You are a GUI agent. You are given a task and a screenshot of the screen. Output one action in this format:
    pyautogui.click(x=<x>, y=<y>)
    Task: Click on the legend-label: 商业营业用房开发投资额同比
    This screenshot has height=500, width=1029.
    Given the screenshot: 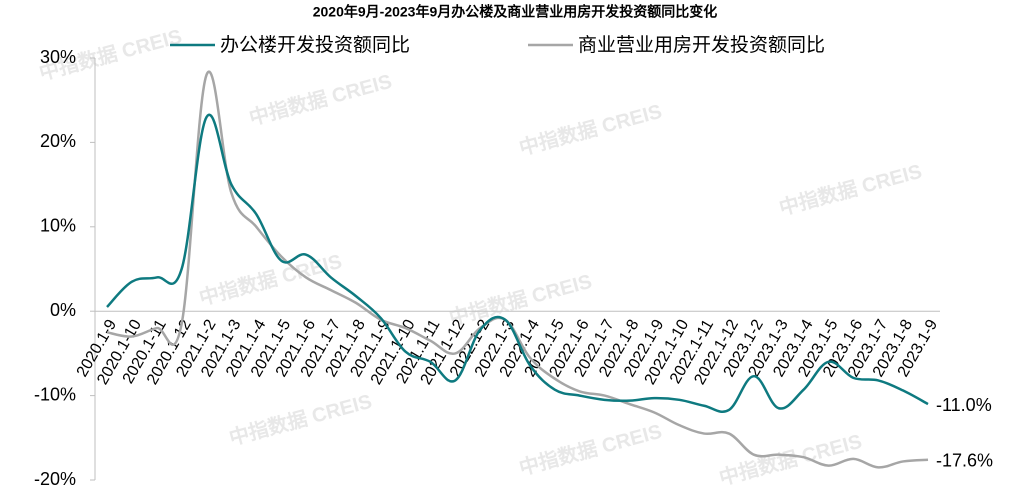 What is the action you would take?
    pyautogui.click(x=701, y=45)
    